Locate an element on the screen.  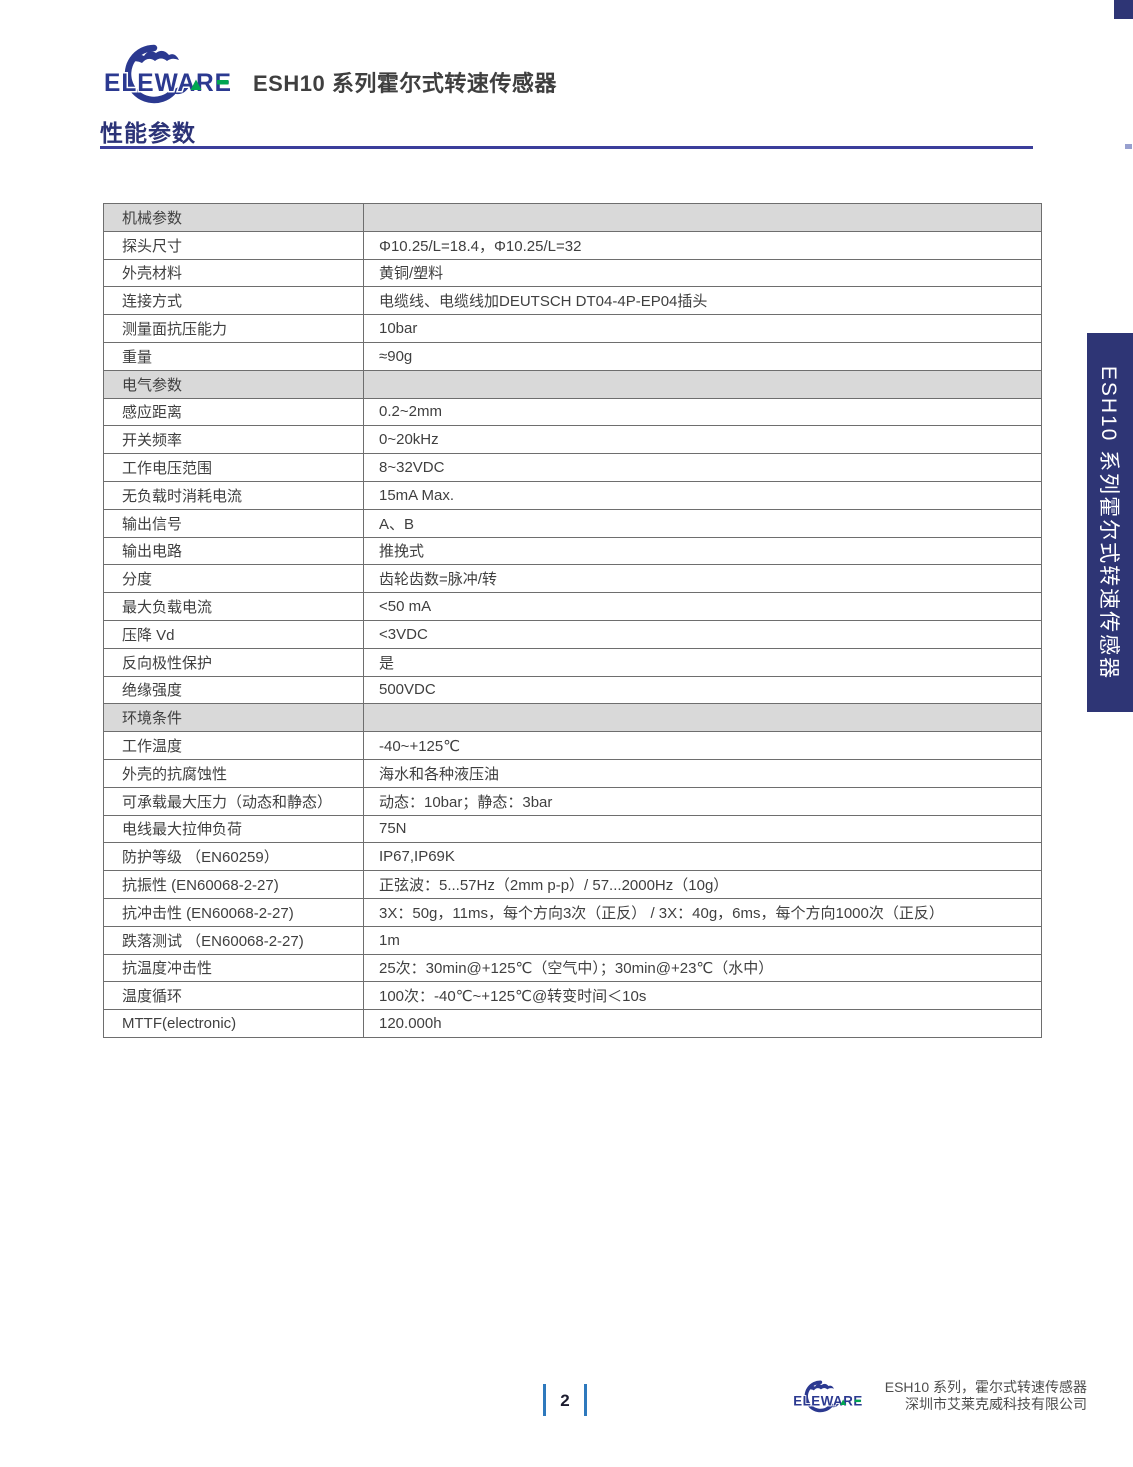
param-value: 海水和各种液压油 is located at coordinates (702, 773).